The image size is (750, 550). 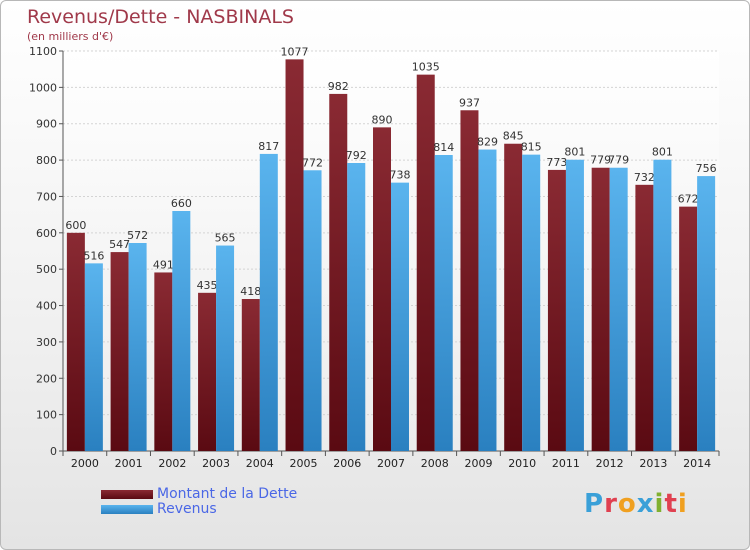 What do you see at coordinates (435, 463) in the screenshot?
I see `x-tick-label: 2008` at bounding box center [435, 463].